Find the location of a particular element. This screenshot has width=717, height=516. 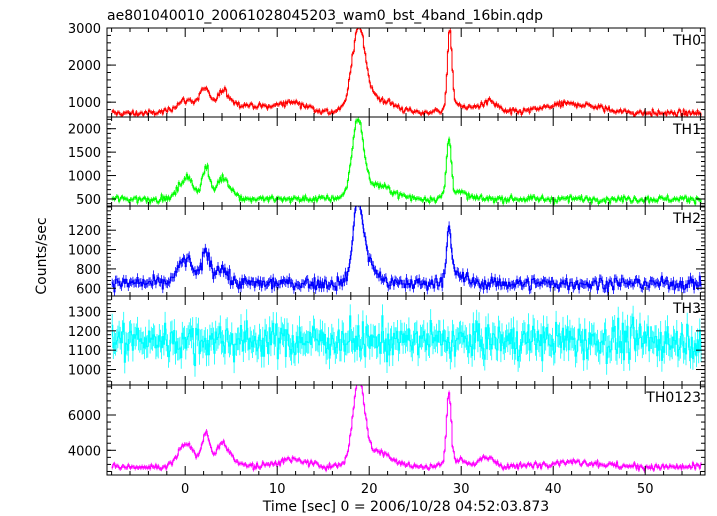

y-tick-label: 500 is located at coordinates (88, 200).